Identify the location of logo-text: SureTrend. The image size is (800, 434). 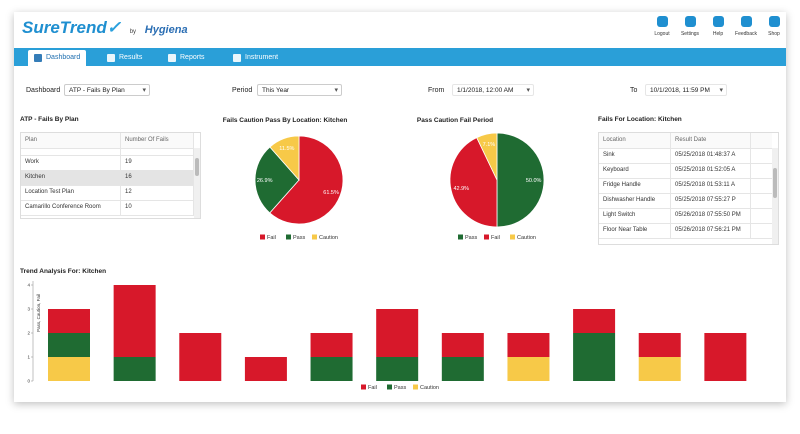
(64, 27).